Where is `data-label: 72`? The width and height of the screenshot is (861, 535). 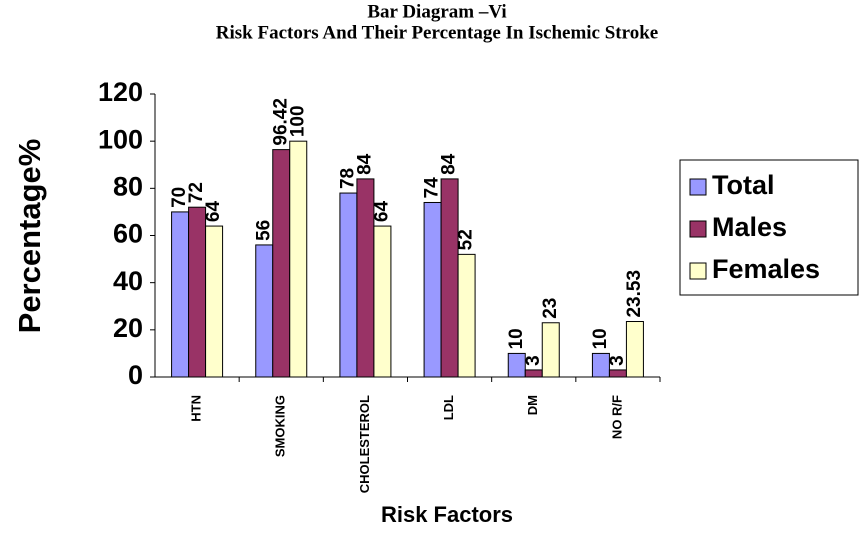
data-label: 72 is located at coordinates (196, 192).